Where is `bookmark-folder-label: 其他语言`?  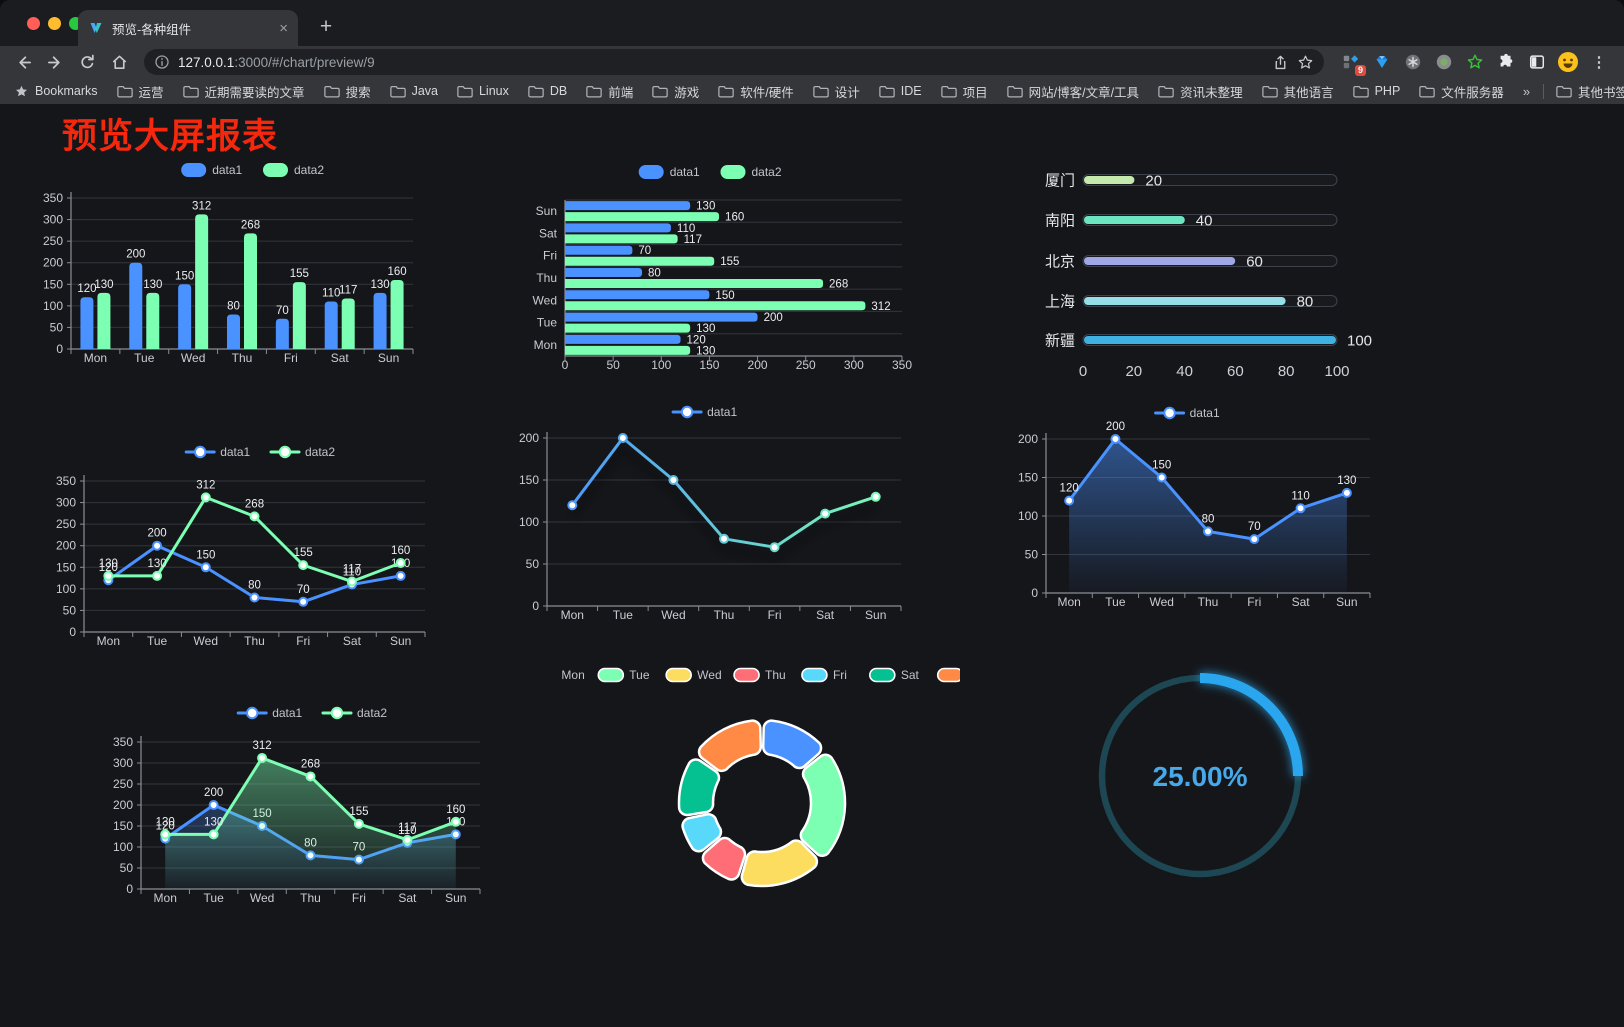
bookmark-folder-label: 其他语言 is located at coordinates (1308, 92).